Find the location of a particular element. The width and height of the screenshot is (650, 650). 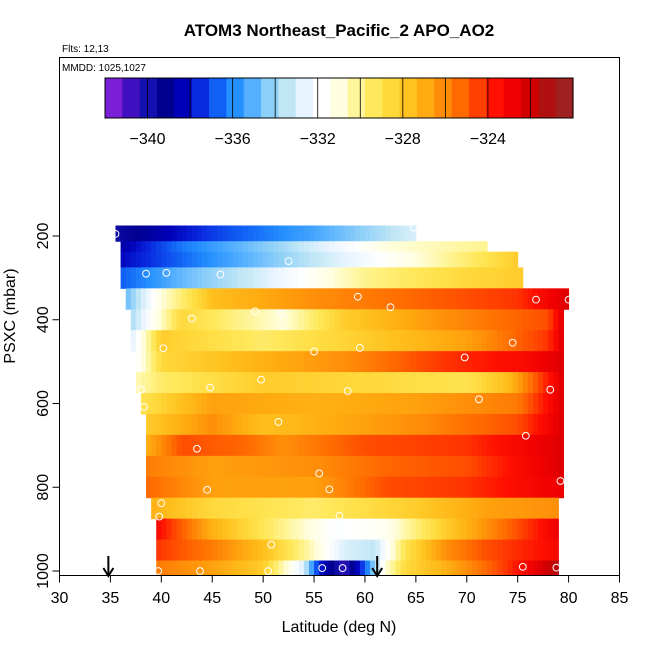

colorbar-cell is located at coordinates (166, 98).